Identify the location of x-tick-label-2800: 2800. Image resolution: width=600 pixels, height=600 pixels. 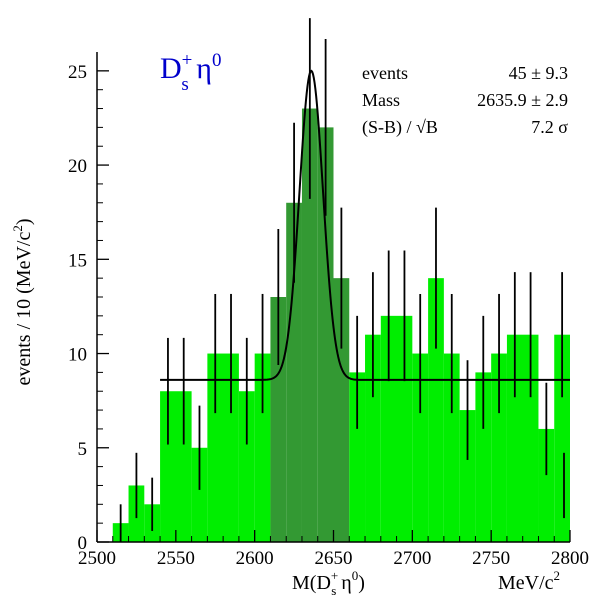
(570, 558).